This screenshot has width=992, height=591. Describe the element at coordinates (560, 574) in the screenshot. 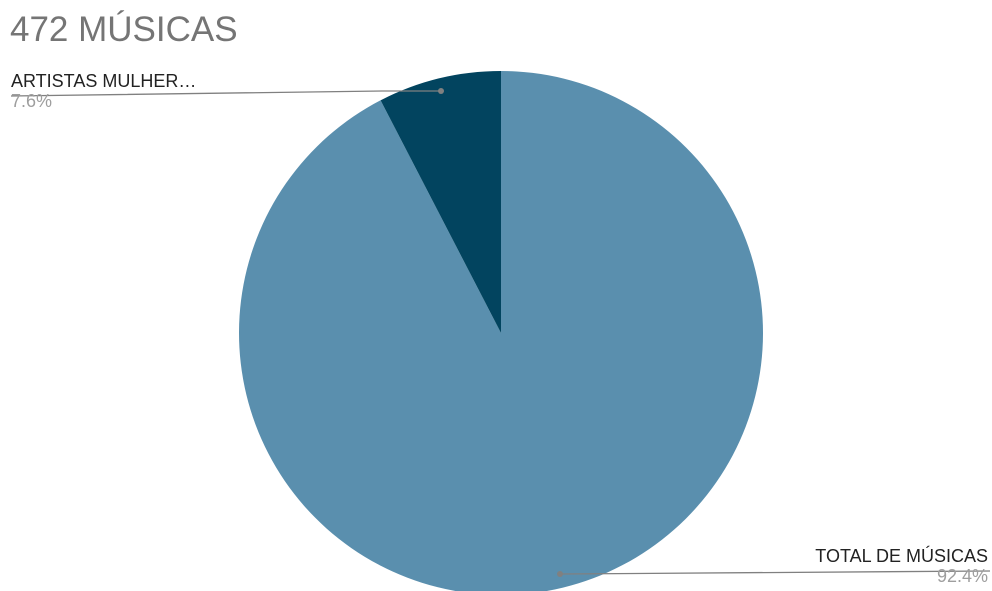

I see `leader-dot-total-de-musicas` at that location.